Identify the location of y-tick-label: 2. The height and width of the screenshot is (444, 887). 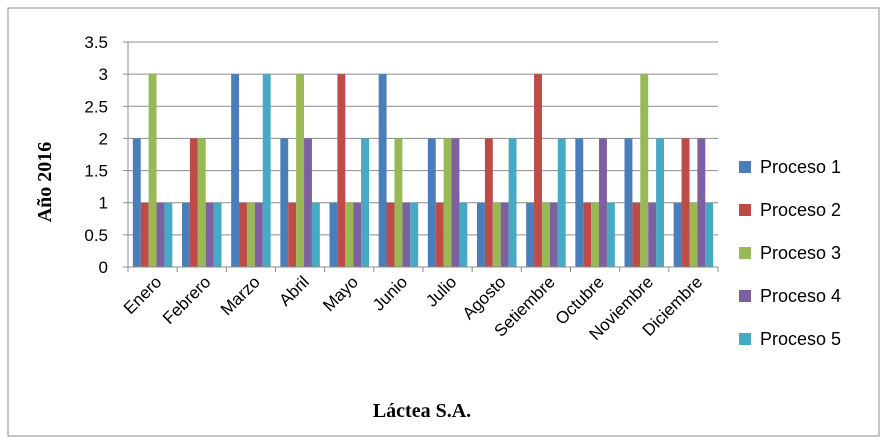
(103, 138).